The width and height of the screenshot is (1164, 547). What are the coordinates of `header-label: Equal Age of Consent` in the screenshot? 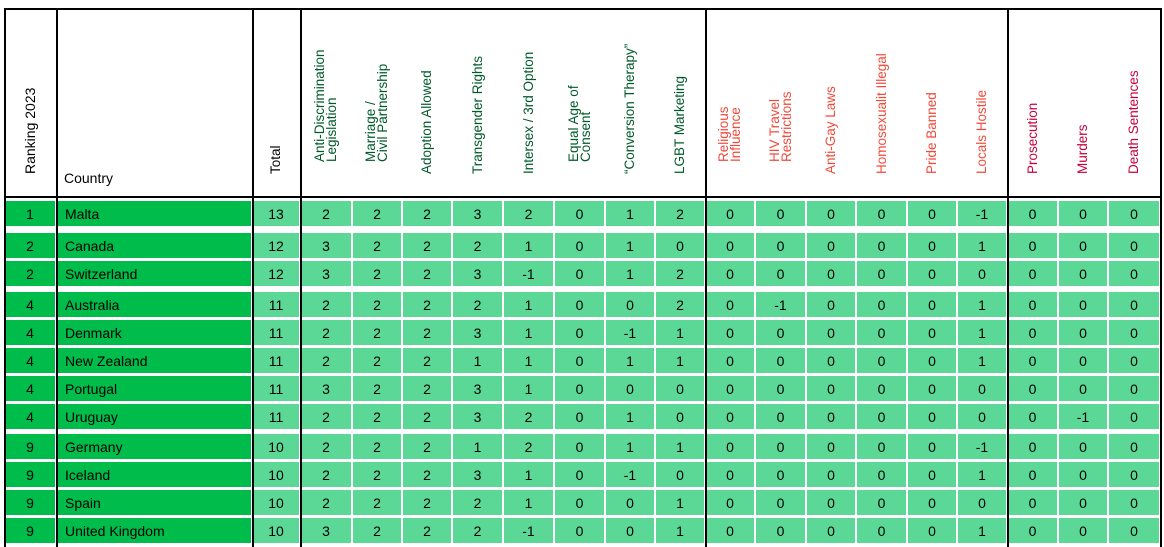 It's located at (579, 123).